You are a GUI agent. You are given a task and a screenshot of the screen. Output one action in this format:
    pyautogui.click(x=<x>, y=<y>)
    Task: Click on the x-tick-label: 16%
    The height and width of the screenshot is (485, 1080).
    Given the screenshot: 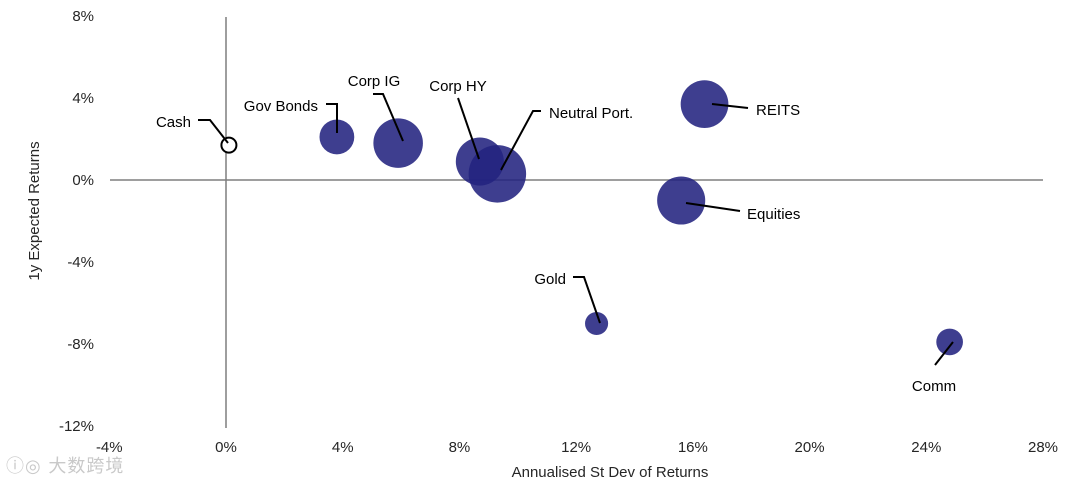 What is the action you would take?
    pyautogui.click(x=693, y=447)
    